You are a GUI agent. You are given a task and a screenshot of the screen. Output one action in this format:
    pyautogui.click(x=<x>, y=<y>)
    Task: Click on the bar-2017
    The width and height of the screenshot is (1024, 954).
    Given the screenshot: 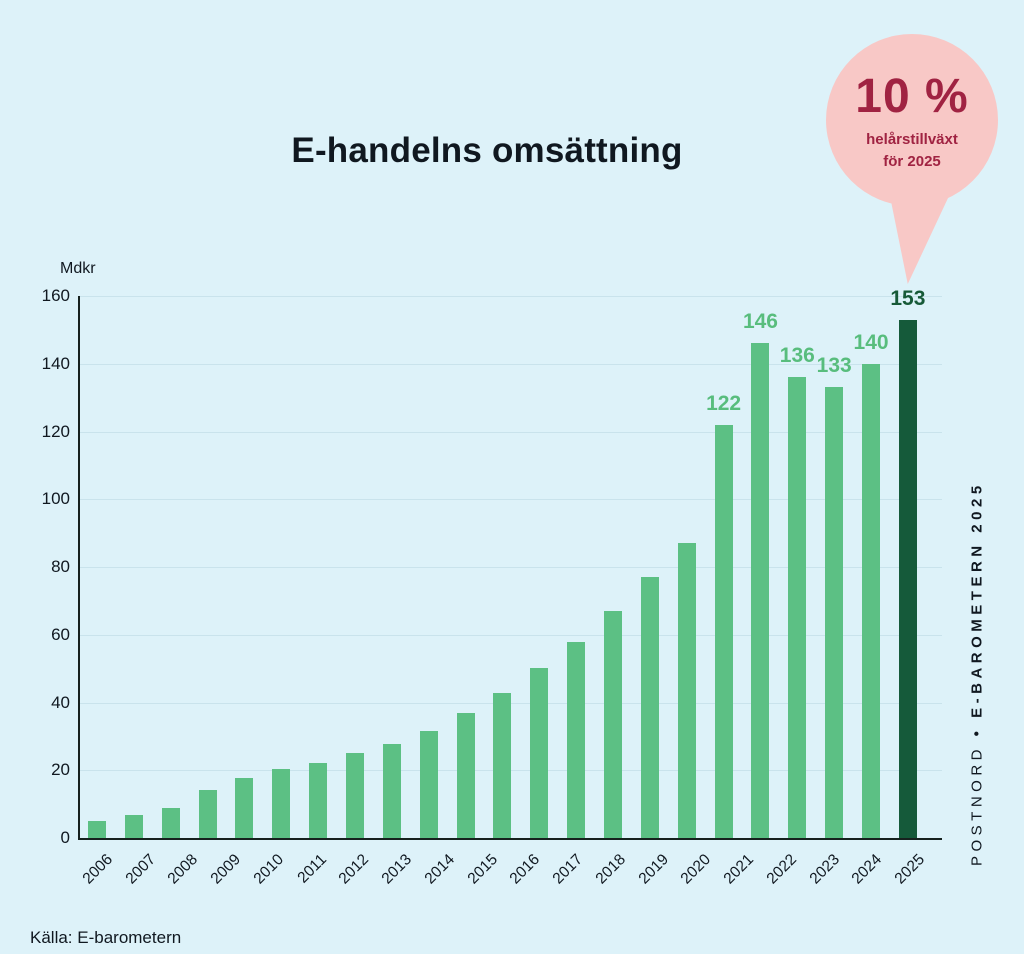 What is the action you would take?
    pyautogui.click(x=613, y=724)
    